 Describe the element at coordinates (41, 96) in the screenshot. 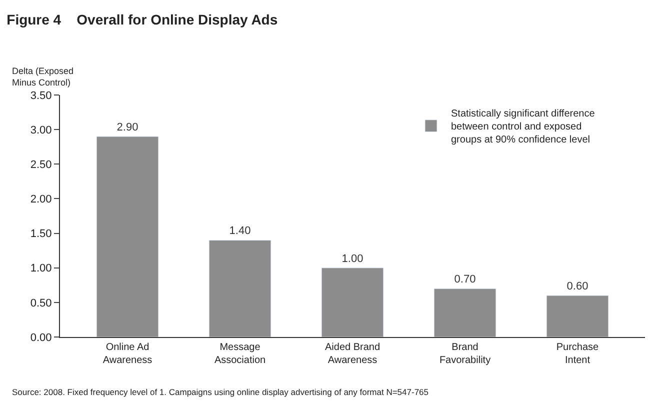

I see `y-tick-label: 3.50` at that location.